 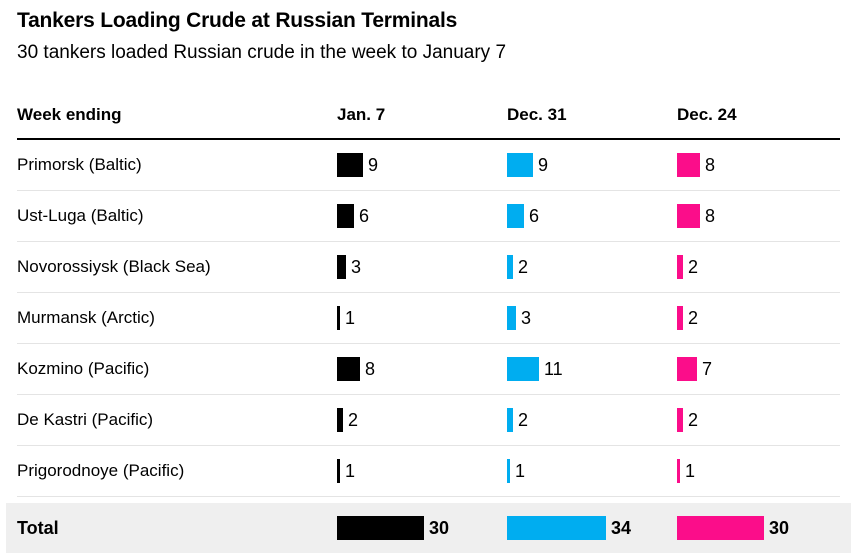 I want to click on bar-cell-dec-24: 1, so click(x=758, y=471).